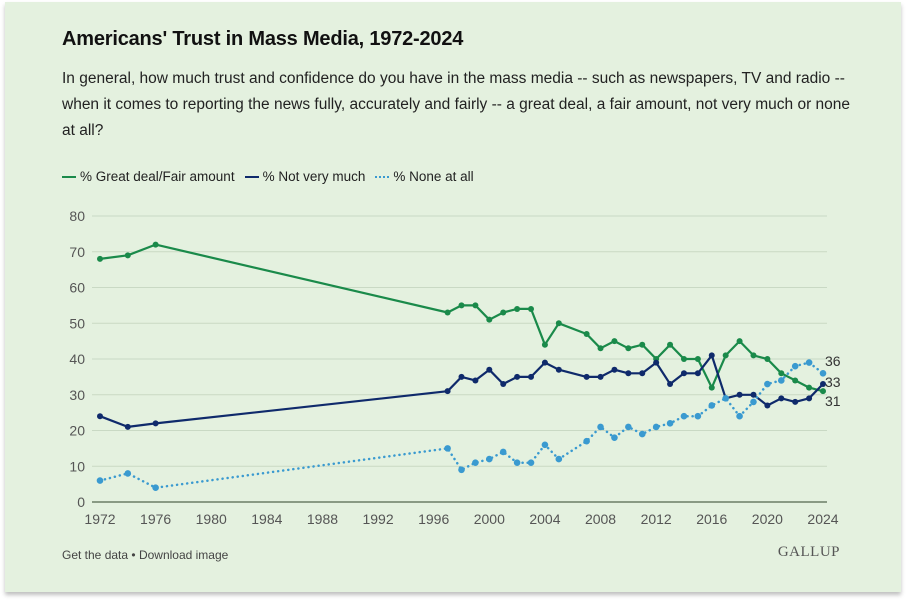 This screenshot has height=601, width=908. What do you see at coordinates (833, 401) in the screenshot?
I see `end-value-label: 31` at bounding box center [833, 401].